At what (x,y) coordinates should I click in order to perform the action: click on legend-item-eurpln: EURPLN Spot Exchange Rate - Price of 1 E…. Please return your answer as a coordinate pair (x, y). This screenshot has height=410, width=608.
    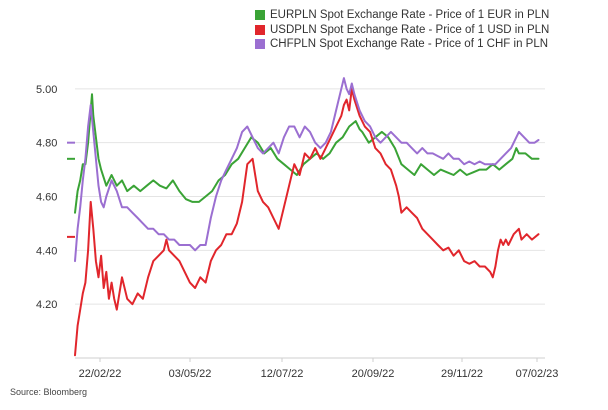
    Looking at the image, I should click on (402, 15).